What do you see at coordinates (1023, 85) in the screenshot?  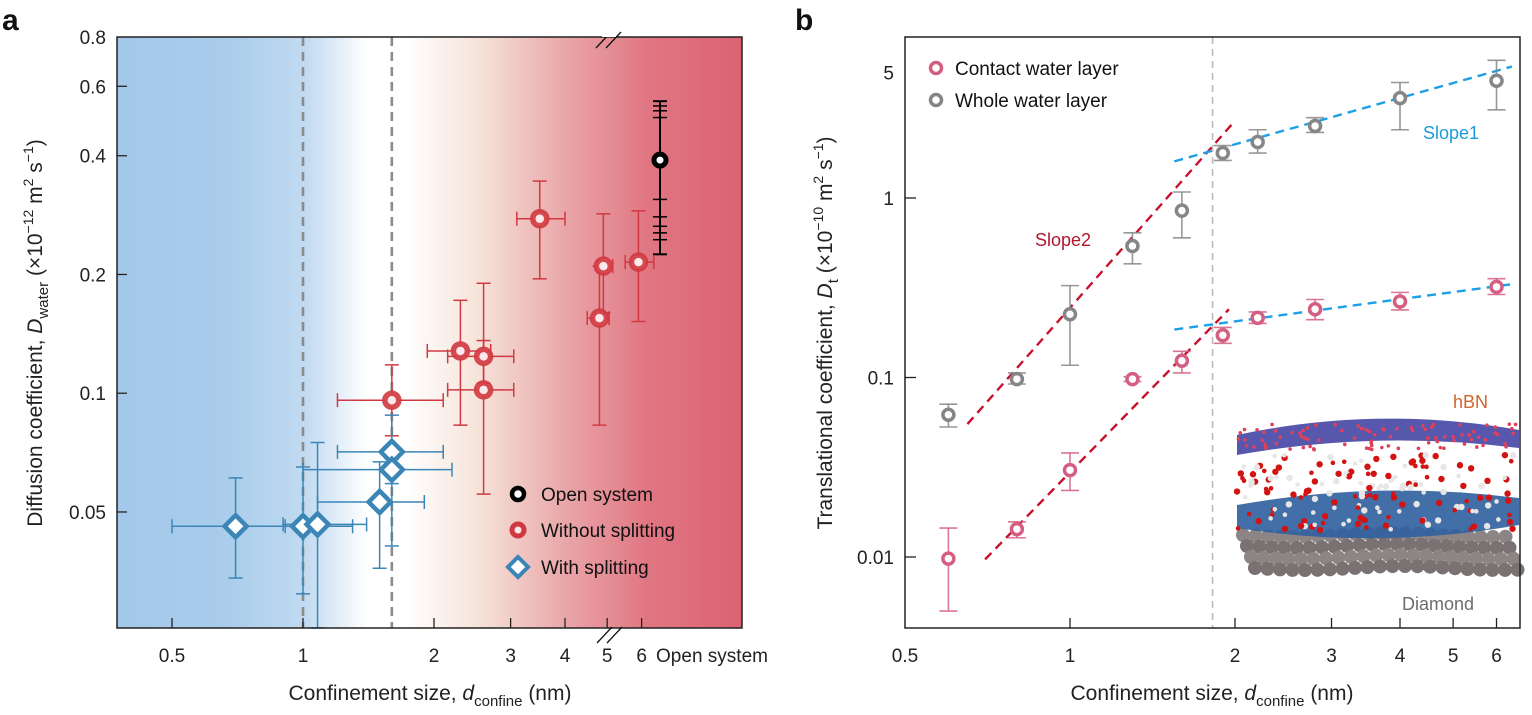 I see `panel-b-legend: Contact water layer Whole water layer` at bounding box center [1023, 85].